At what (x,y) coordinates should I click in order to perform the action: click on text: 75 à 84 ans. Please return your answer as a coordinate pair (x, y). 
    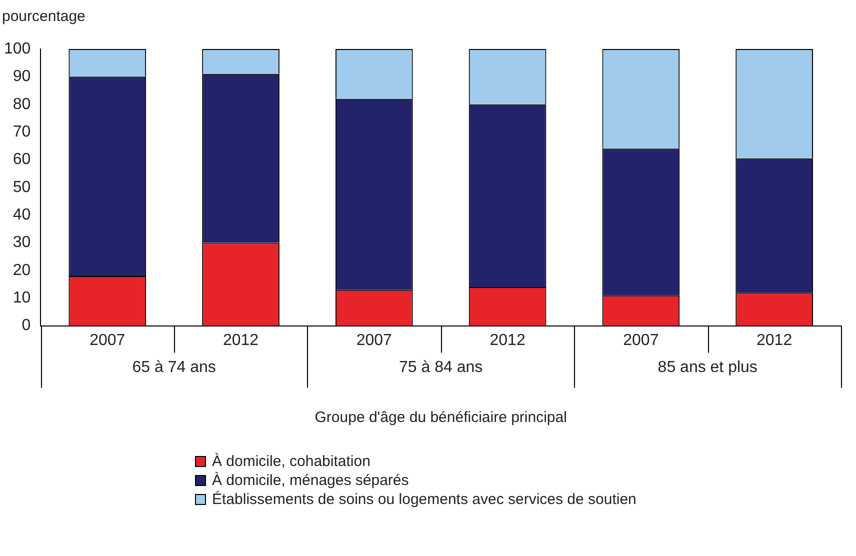
    Looking at the image, I should click on (441, 367).